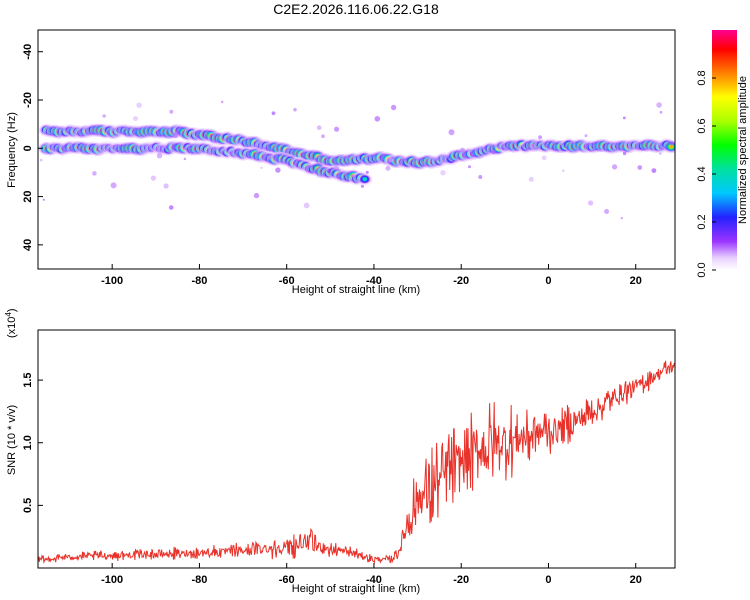 This screenshot has height=600, width=750. Describe the element at coordinates (702, 221) in the screenshot. I see `colorbar-tick-label: 0.2` at that location.